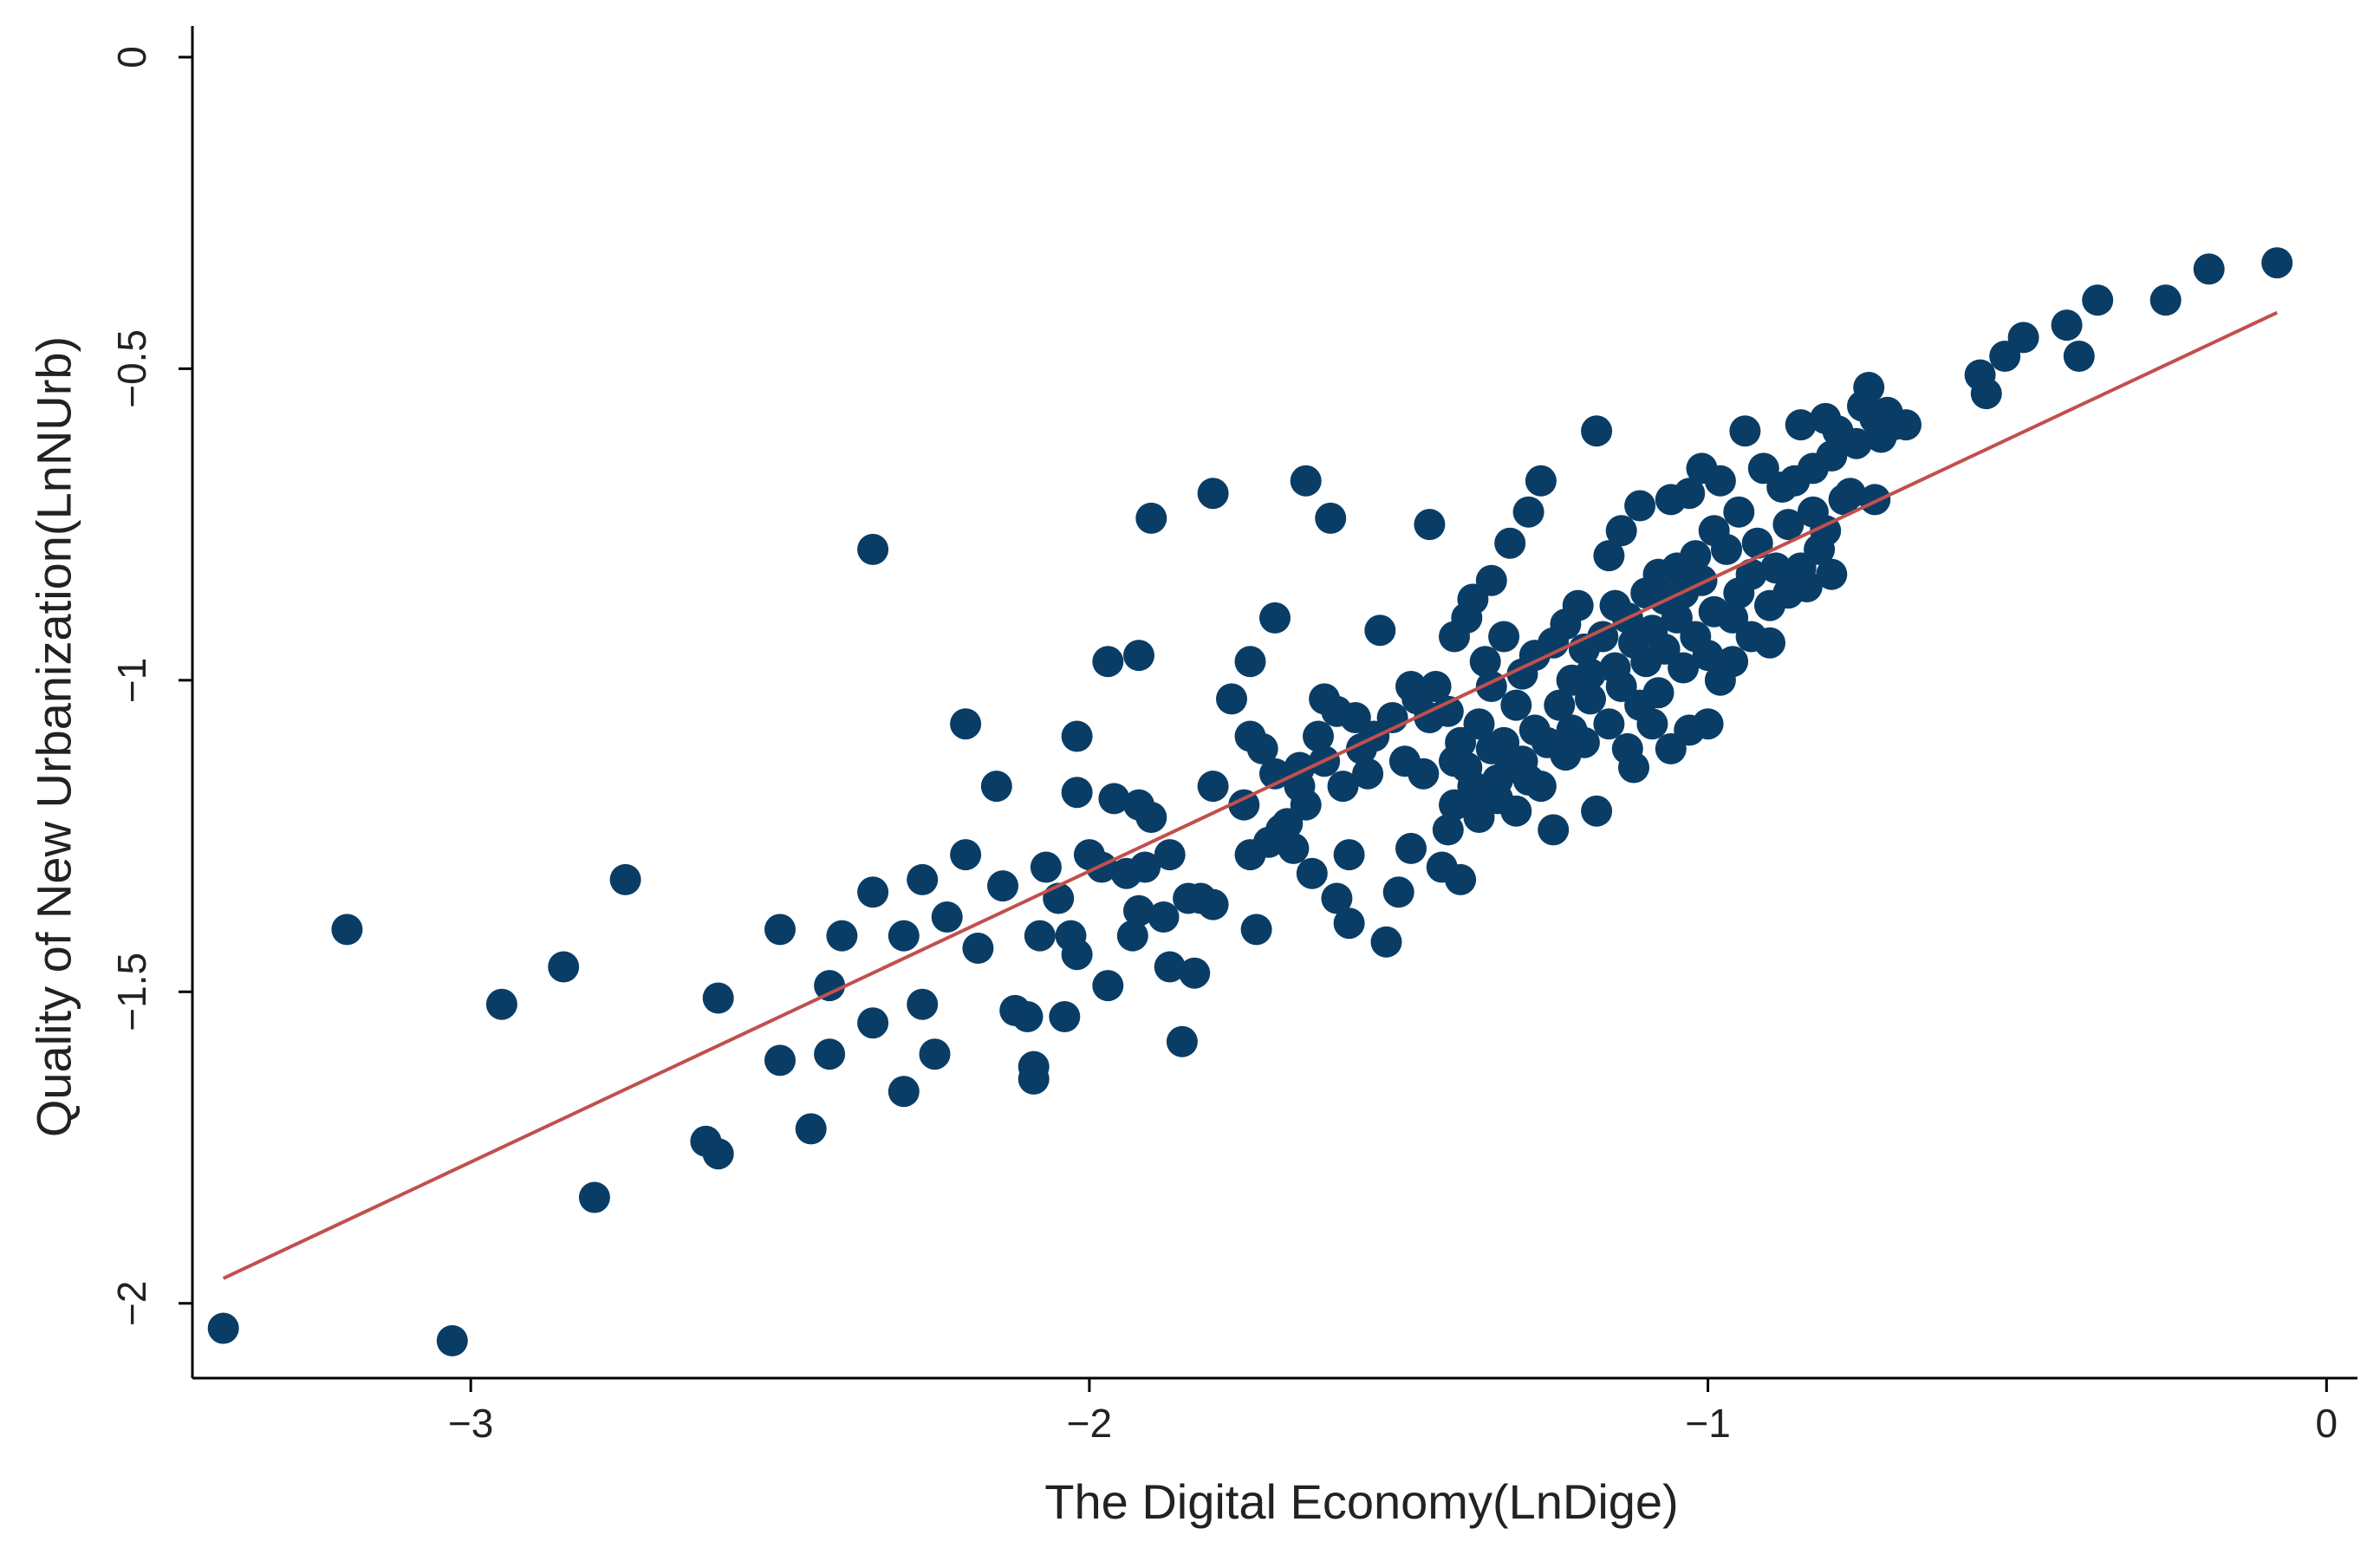 The image size is (2380, 1548). What do you see at coordinates (1089, 1423) in the screenshot?
I see `x-tick-label: −2` at bounding box center [1089, 1423].